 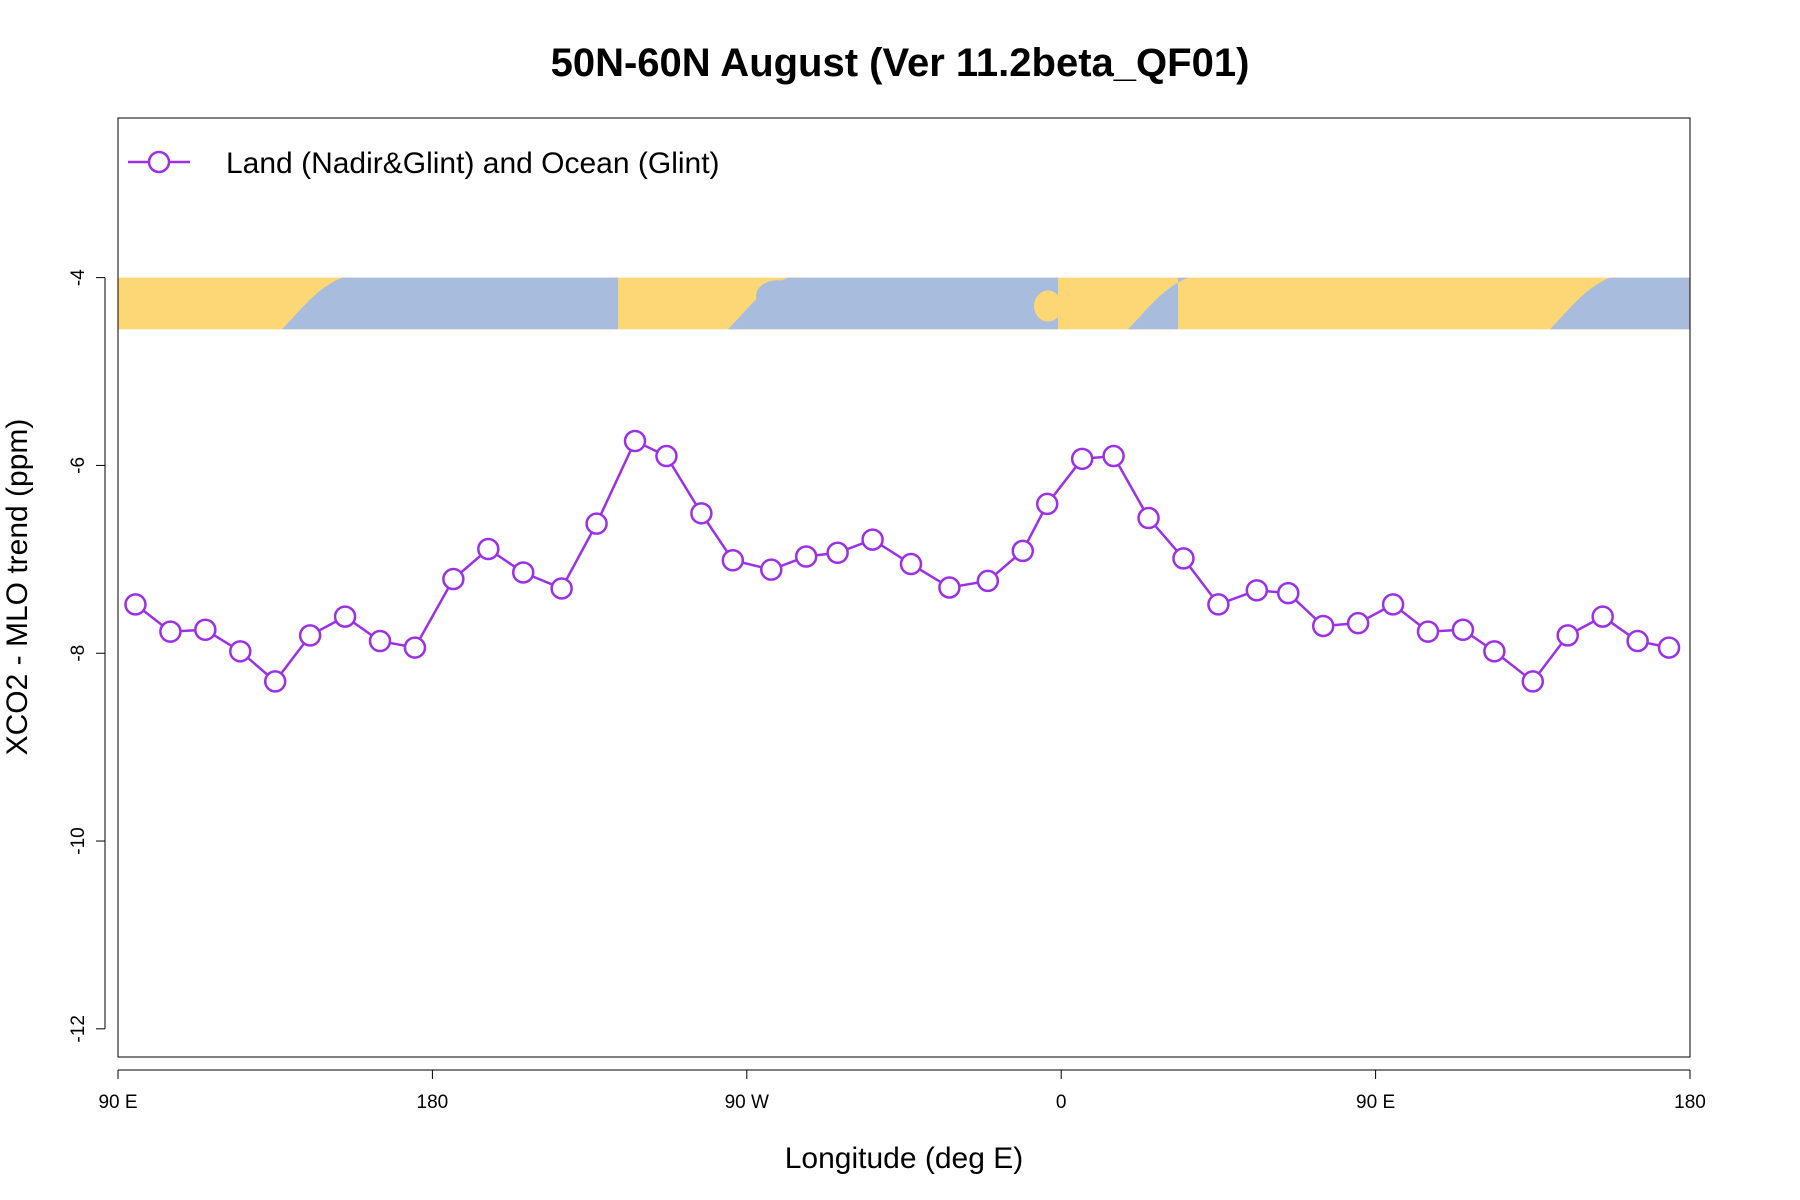 What do you see at coordinates (747, 1102) in the screenshot?
I see `x-tick-label: 90 W` at bounding box center [747, 1102].